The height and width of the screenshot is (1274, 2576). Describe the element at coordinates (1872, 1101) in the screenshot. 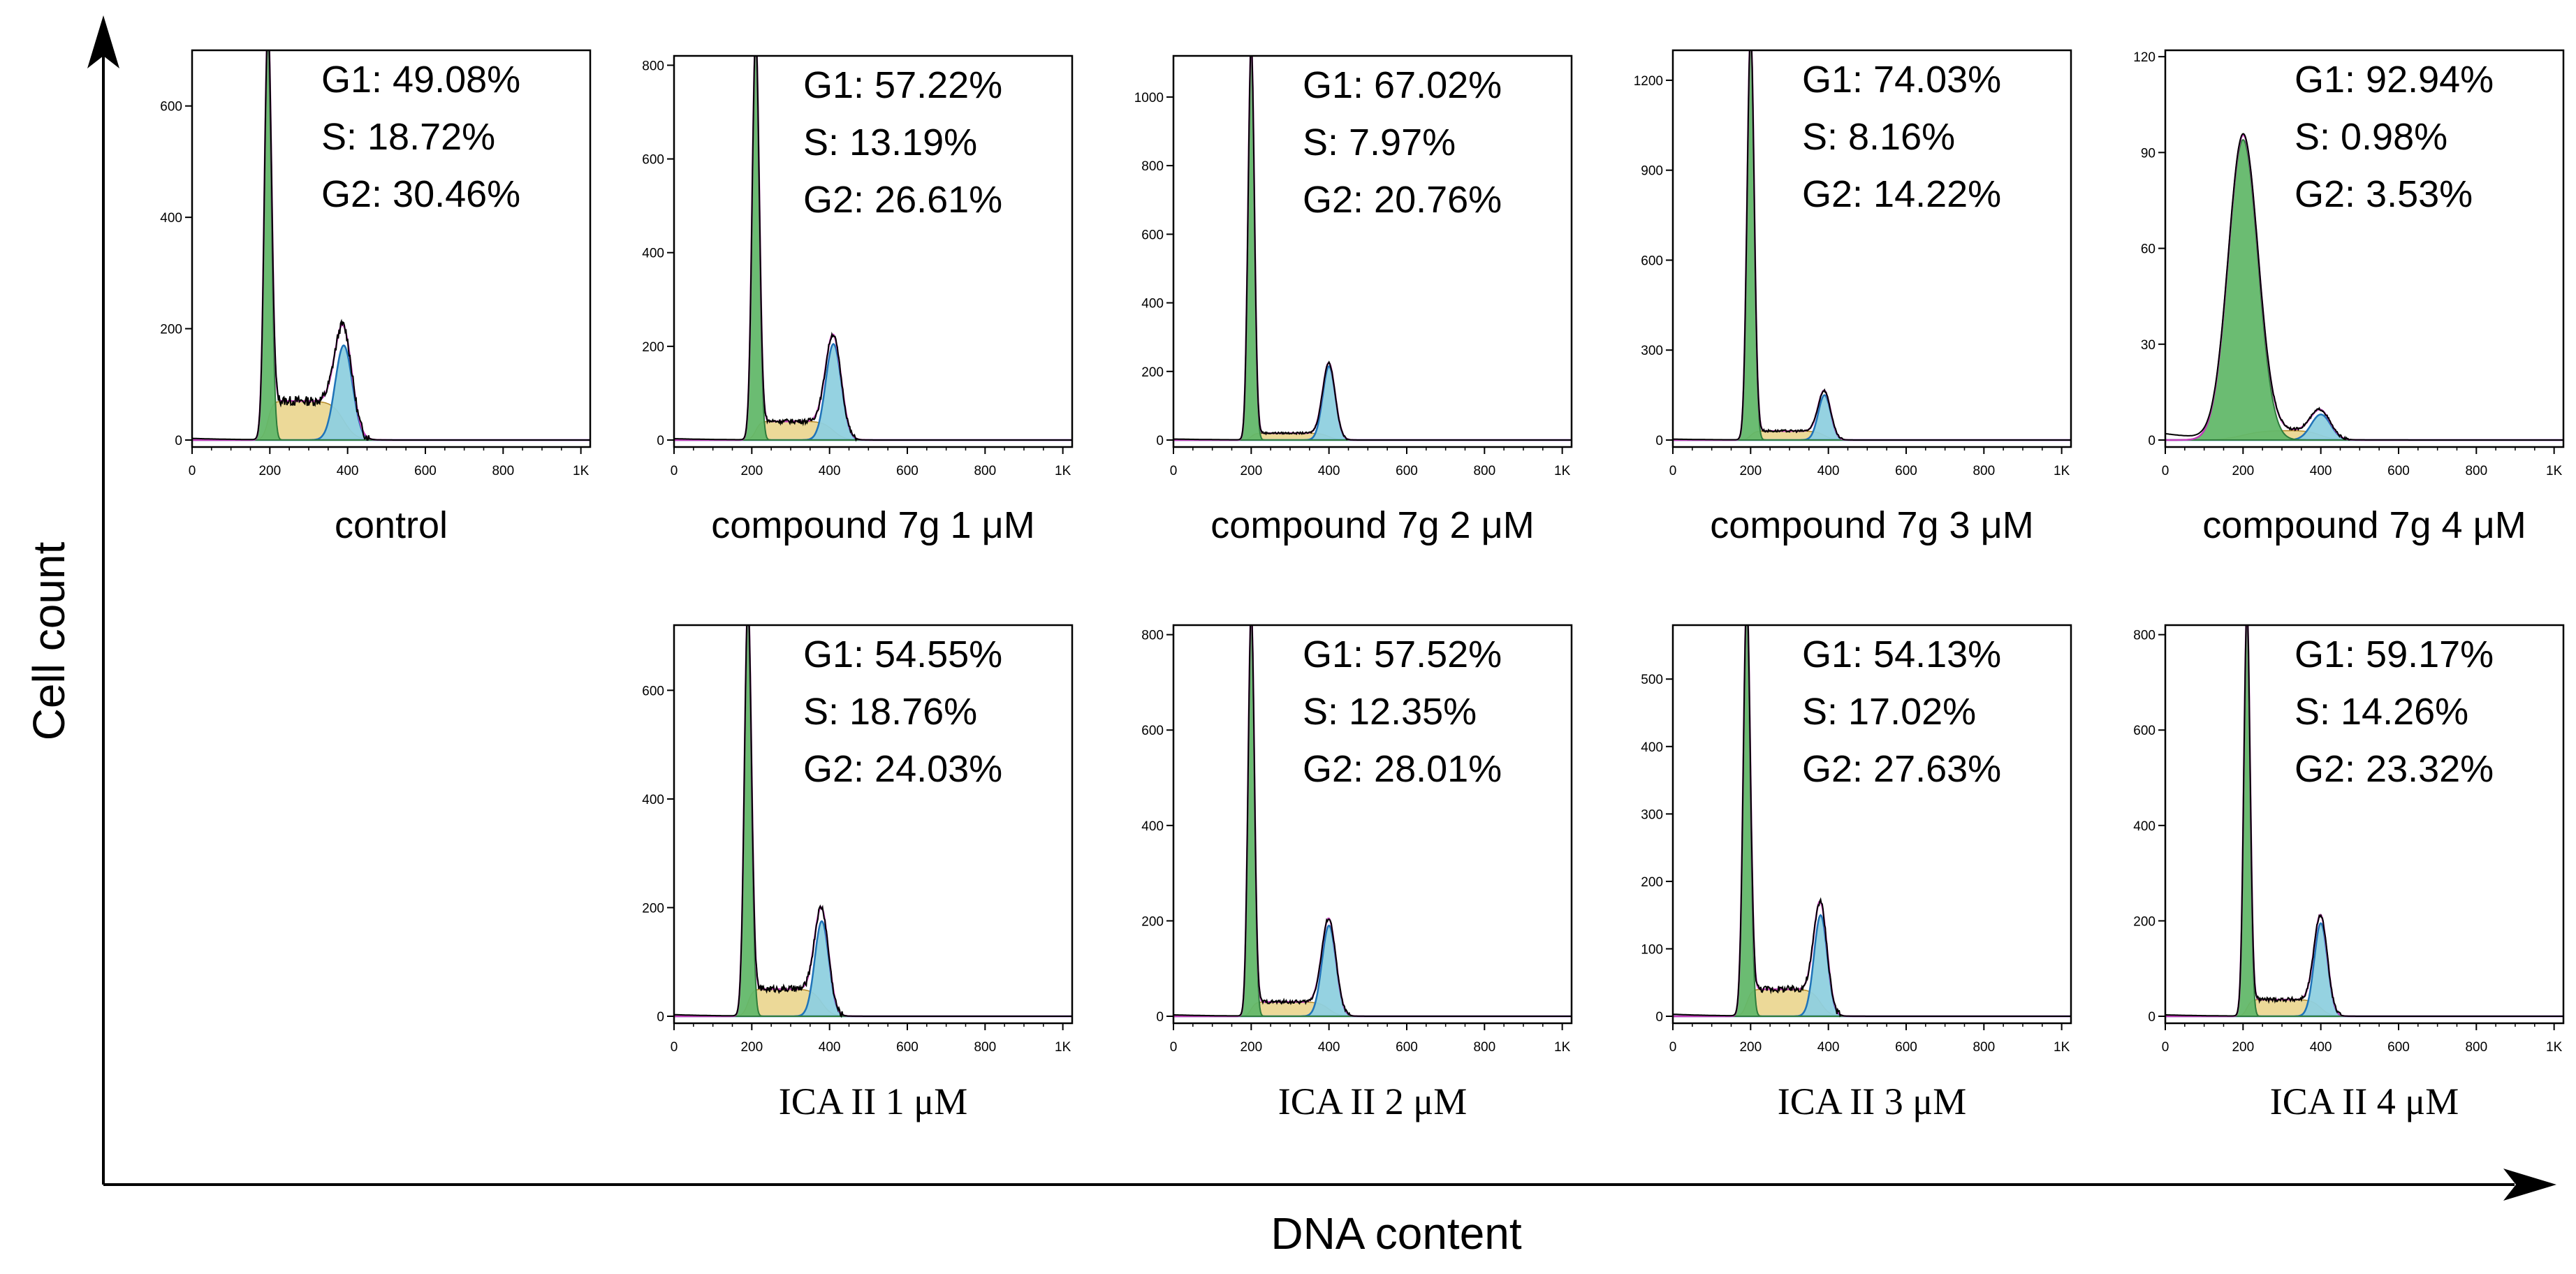

I see `panel-caption: ICA II 3 μM` at that location.